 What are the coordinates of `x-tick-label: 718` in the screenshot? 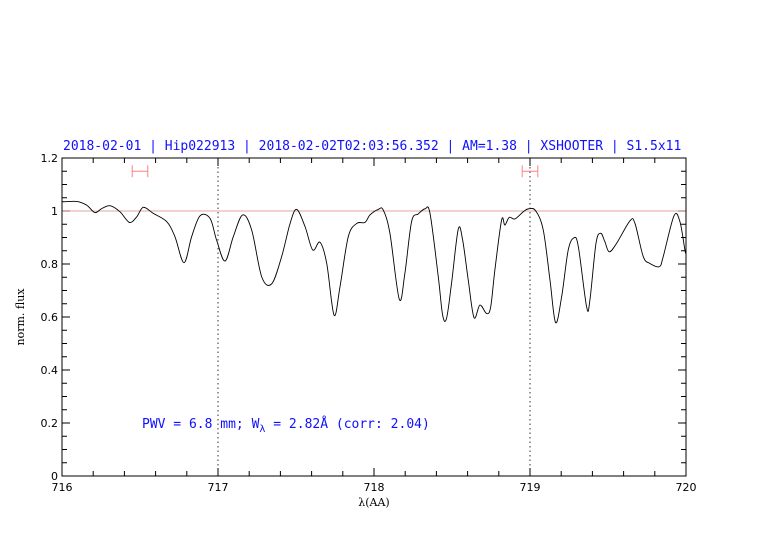 It's located at (374, 487).